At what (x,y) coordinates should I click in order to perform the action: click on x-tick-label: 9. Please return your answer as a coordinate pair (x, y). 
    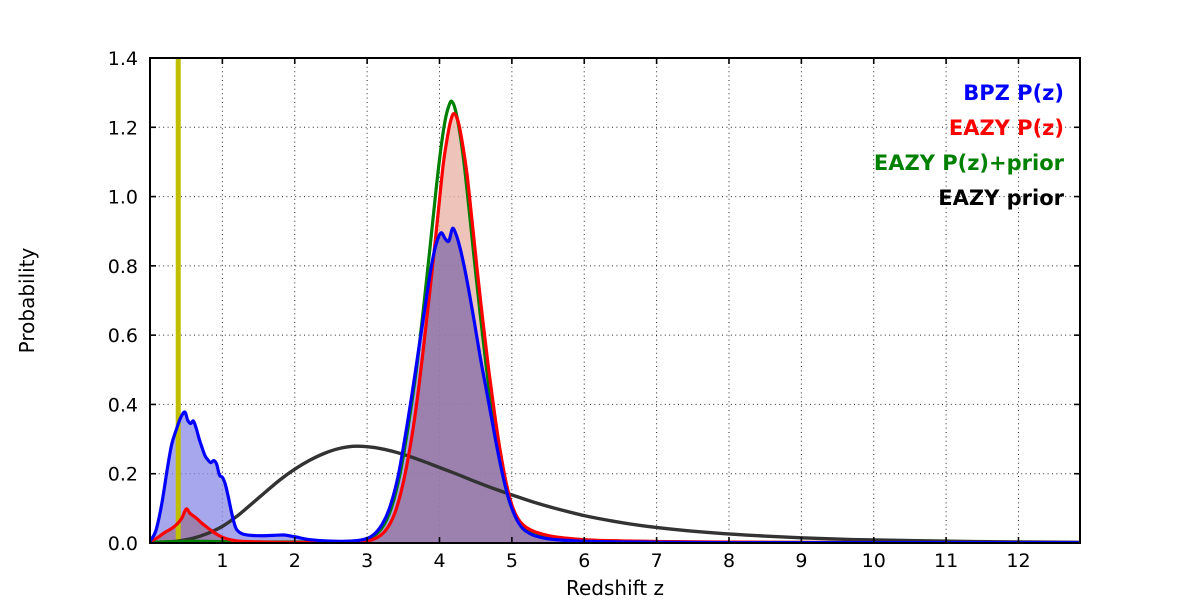
    Looking at the image, I should click on (801, 561).